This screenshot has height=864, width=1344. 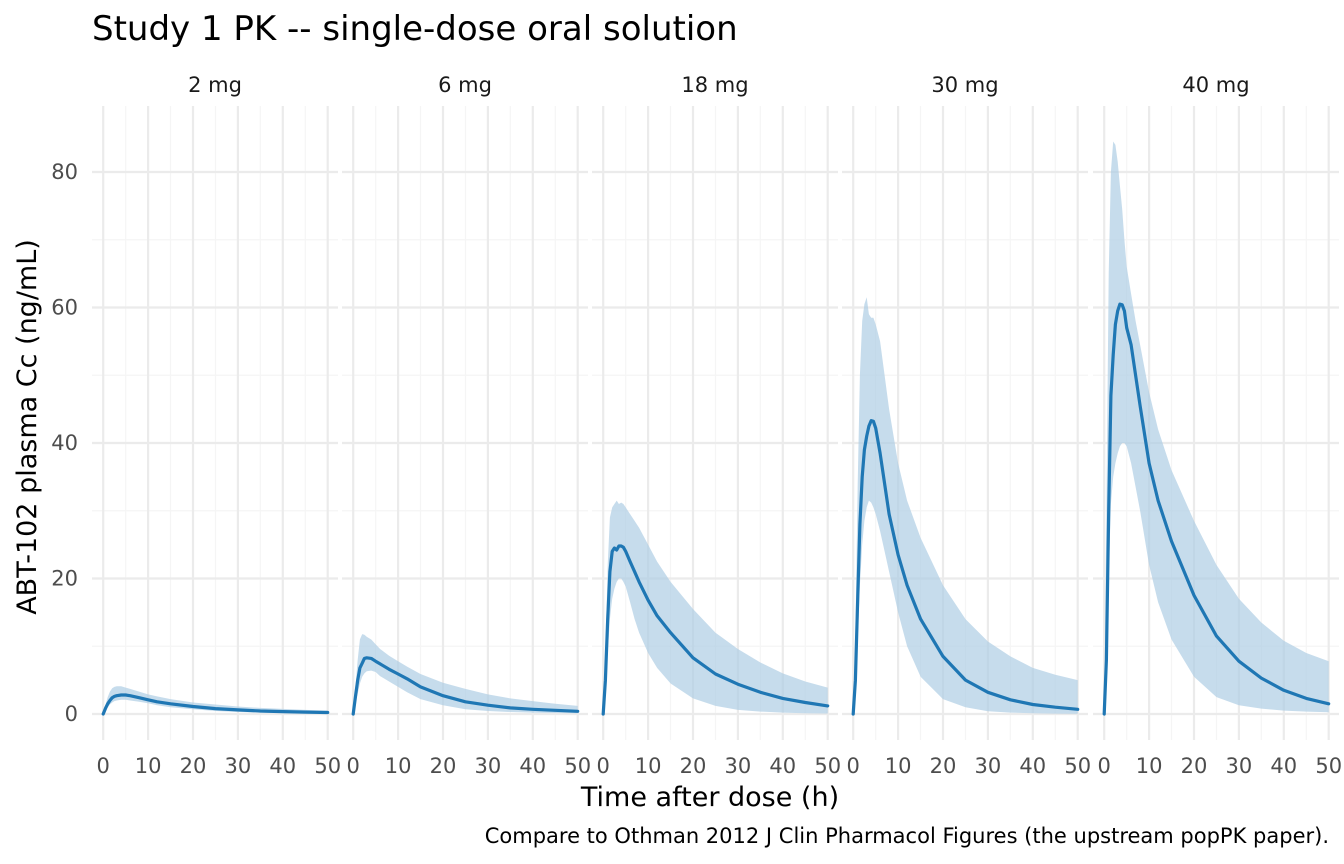 What do you see at coordinates (465, 85) in the screenshot?
I see `facet-strip-label: 6 mg` at bounding box center [465, 85].